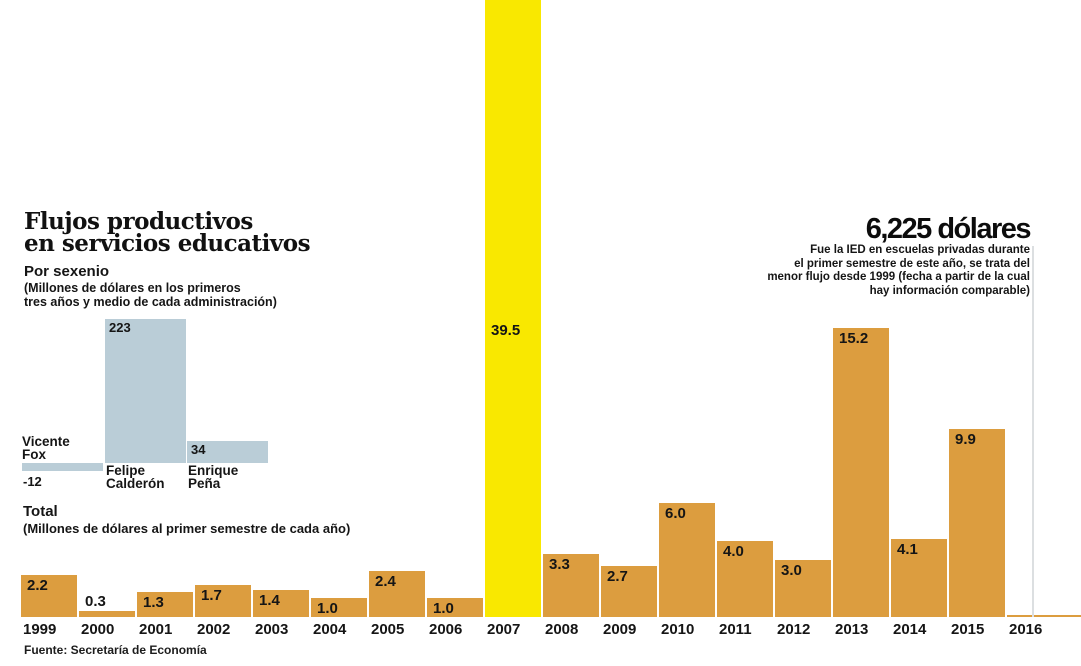 The image size is (1081, 666). I want to click on bar-value-2008: 3.3, so click(559, 564).